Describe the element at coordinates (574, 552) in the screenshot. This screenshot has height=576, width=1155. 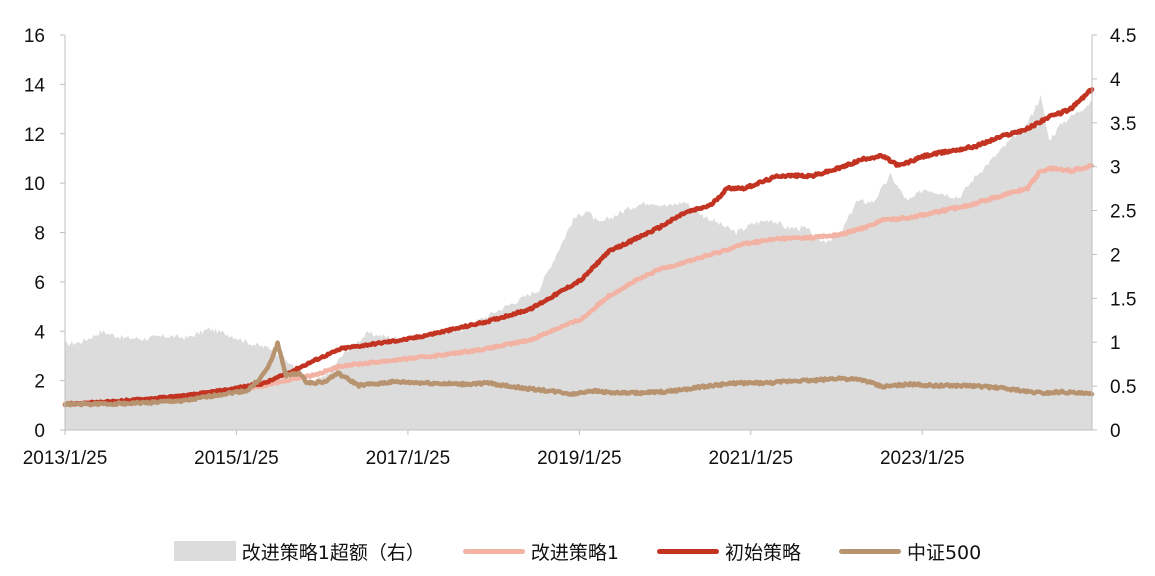
I see `legend-label-improved: 改进策略1` at that location.